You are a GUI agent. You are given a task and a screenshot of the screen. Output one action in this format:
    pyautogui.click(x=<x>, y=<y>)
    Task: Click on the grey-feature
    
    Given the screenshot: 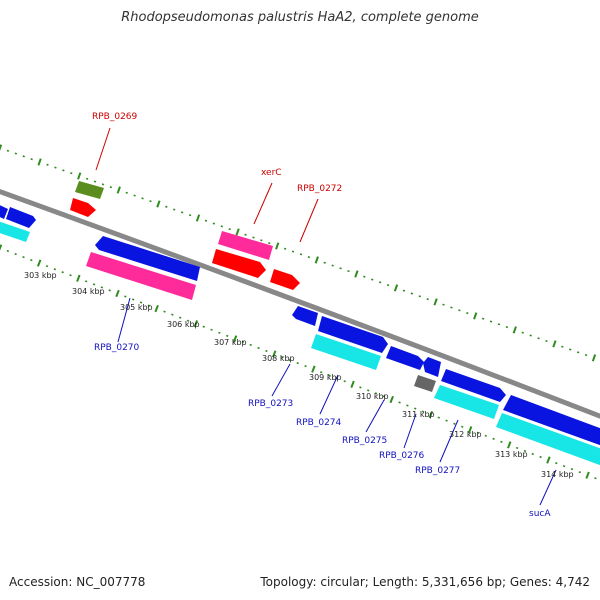 What is the action you would take?
    pyautogui.click(x=425, y=383)
    